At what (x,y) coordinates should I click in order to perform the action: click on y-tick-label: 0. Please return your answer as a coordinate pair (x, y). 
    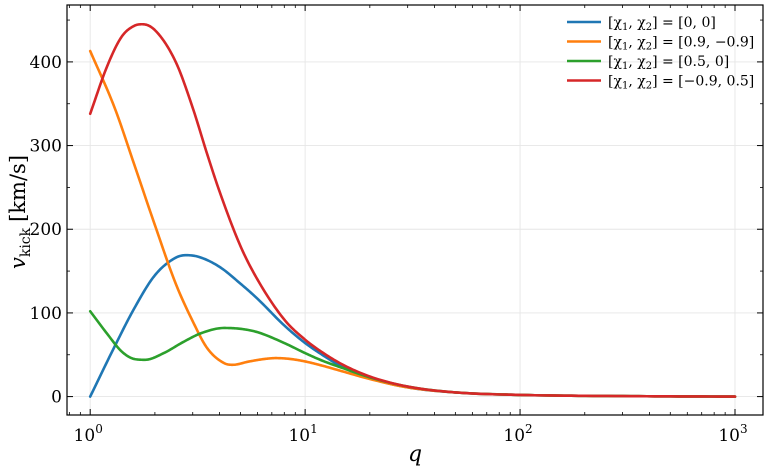
    Looking at the image, I should click on (56, 398).